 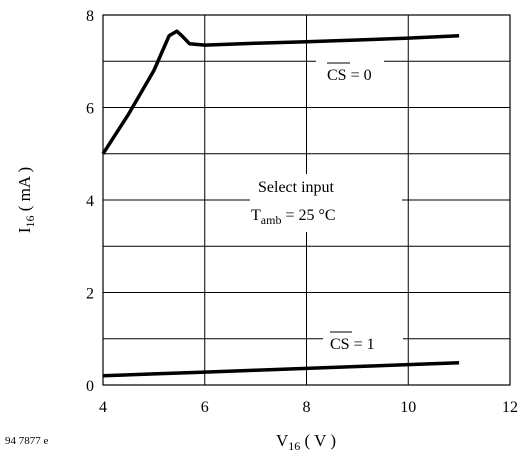 I want to click on y-tick-label: 2, so click(x=90, y=294).